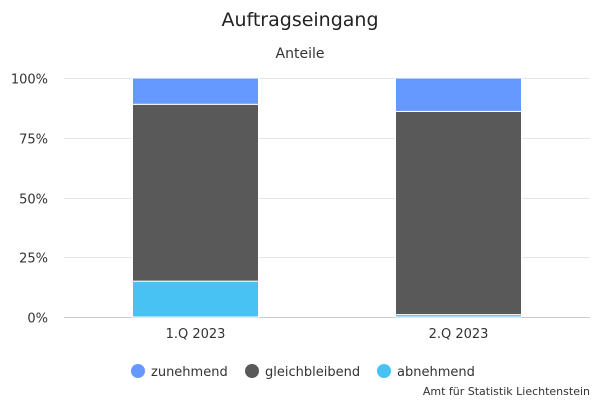 The width and height of the screenshot is (600, 404). I want to click on x-tick-label: 1.Q 2023, so click(196, 334).